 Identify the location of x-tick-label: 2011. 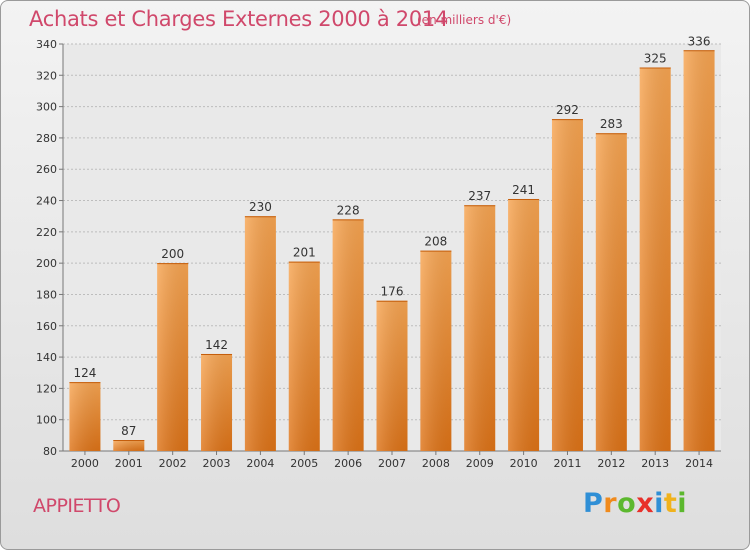
(567, 463).